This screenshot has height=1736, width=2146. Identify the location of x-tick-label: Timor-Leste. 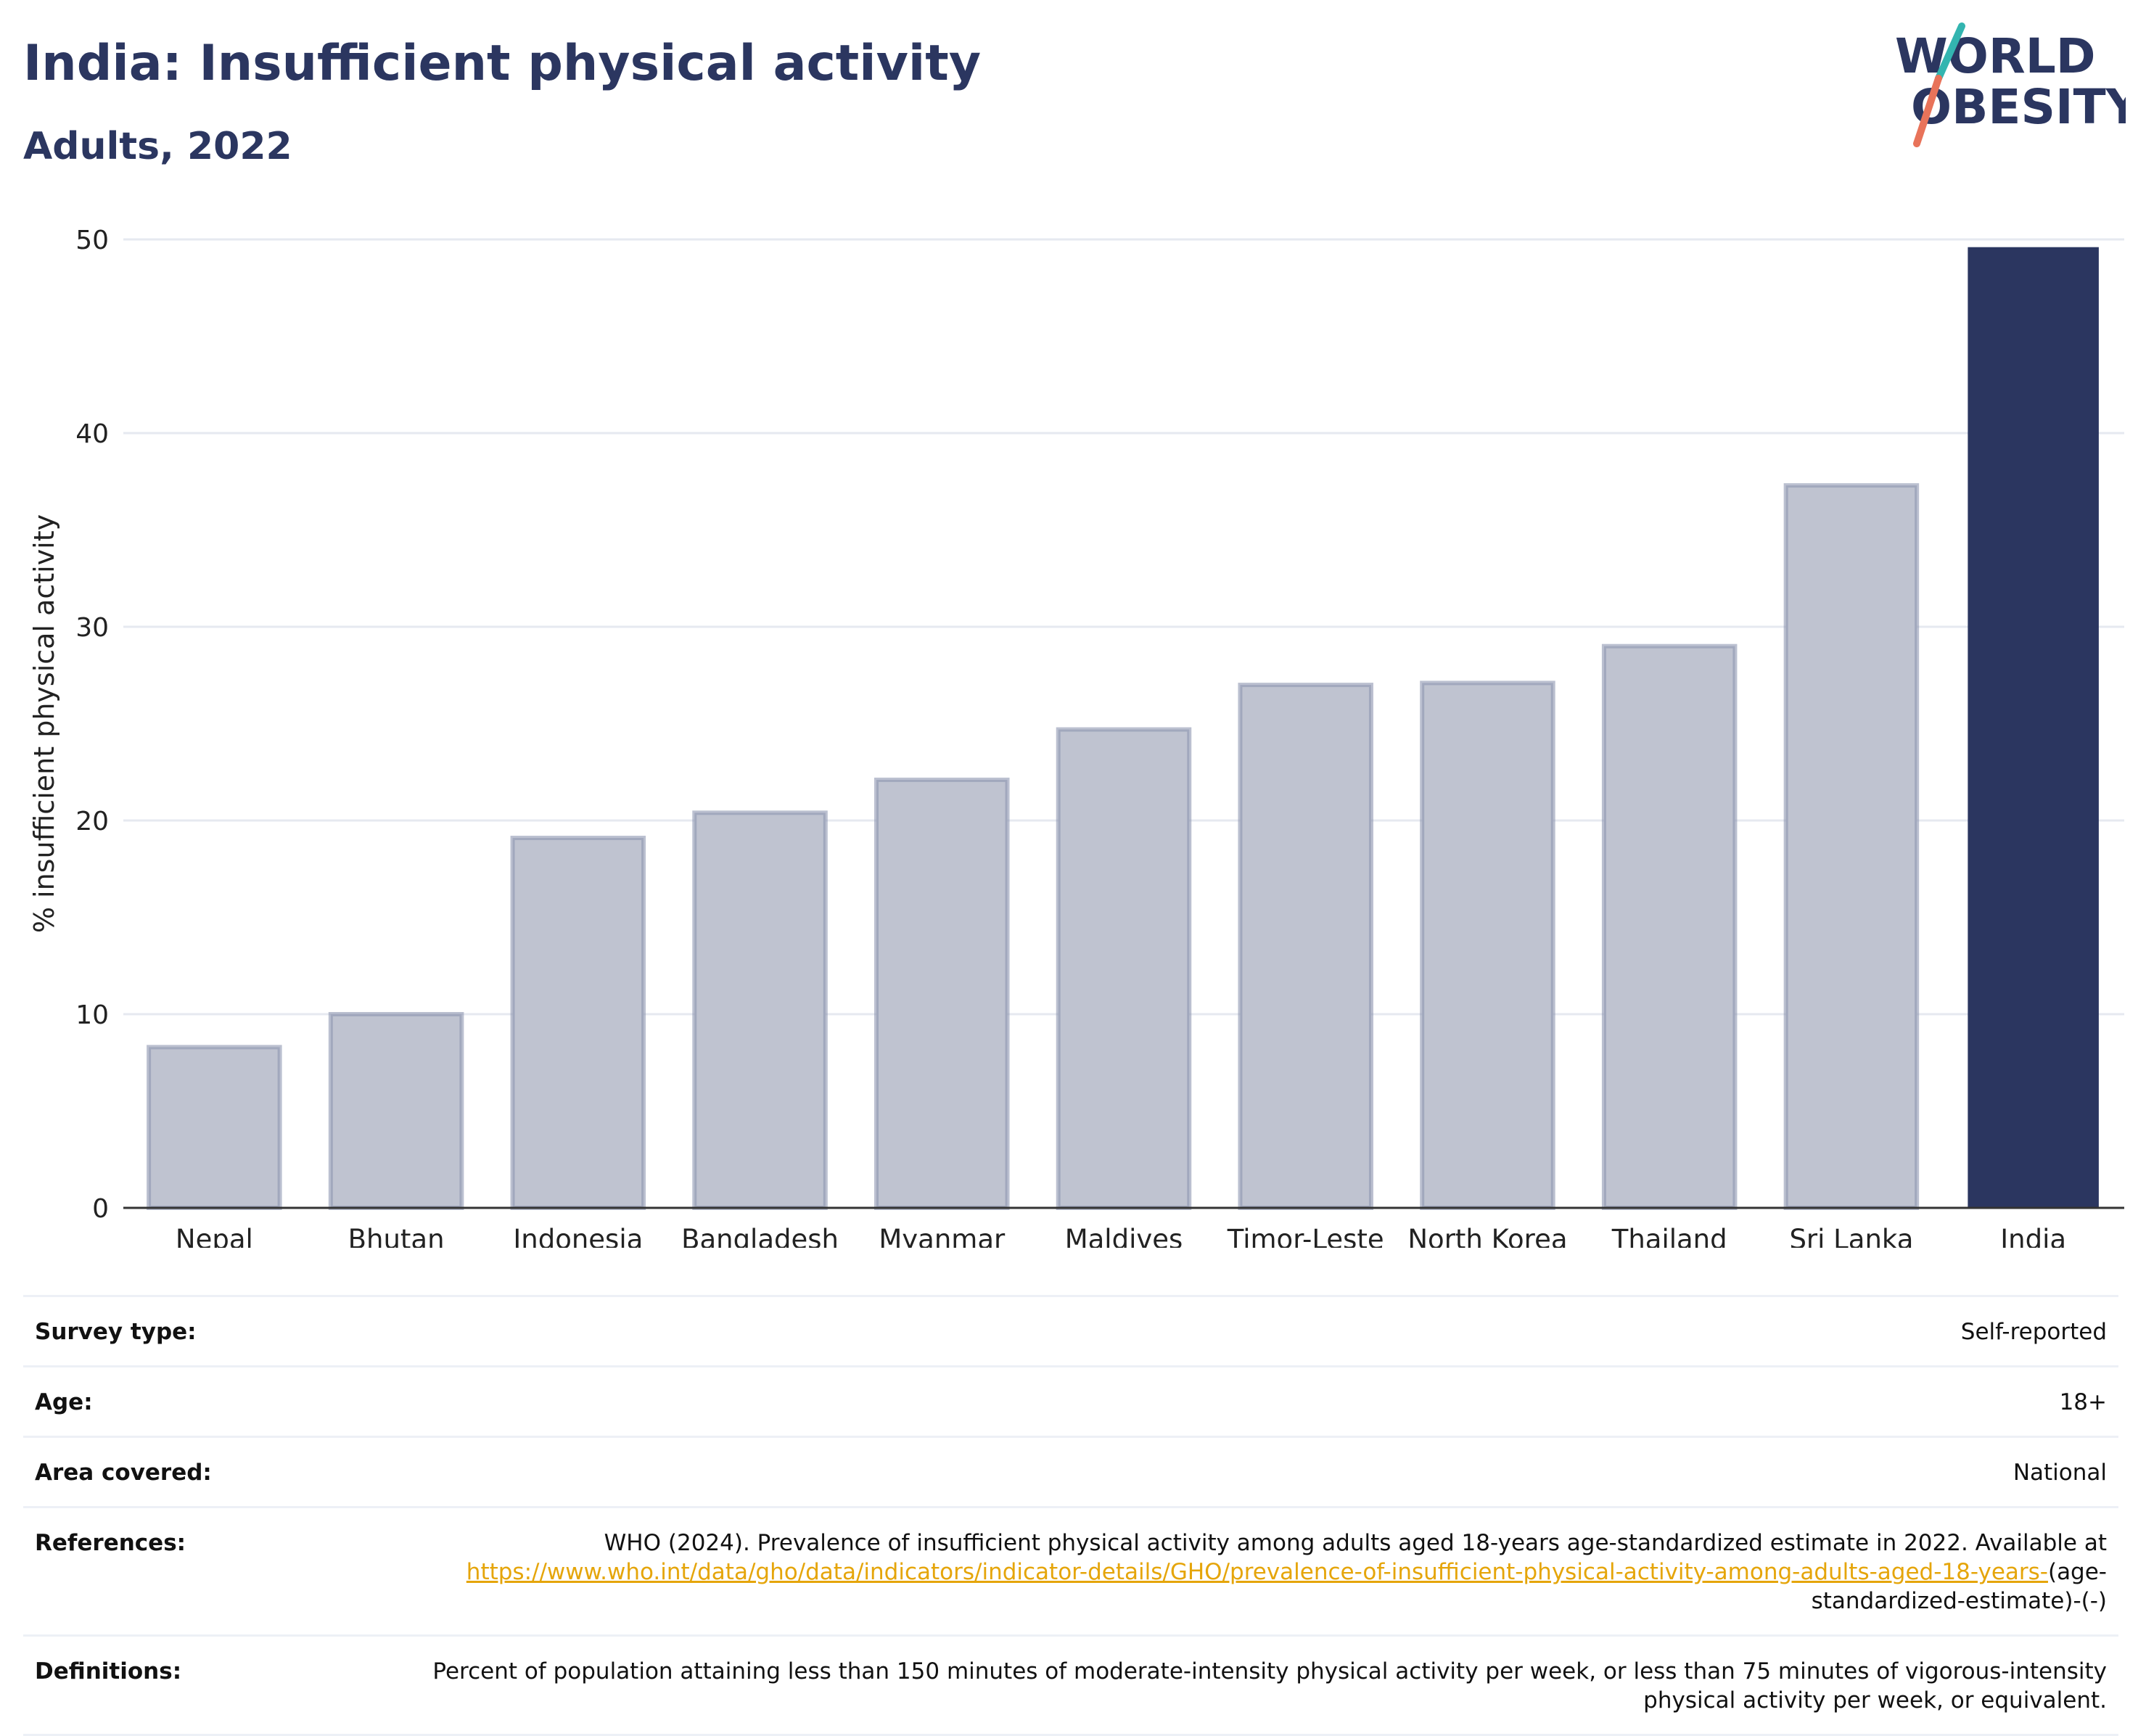
(1305, 1236).